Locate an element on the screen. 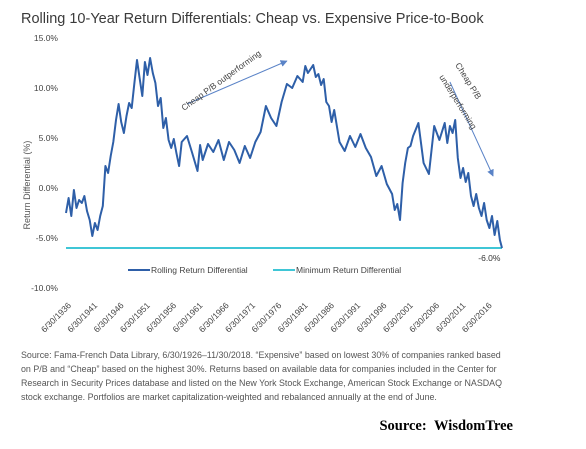 This screenshot has height=449, width=586. outperforming-arrow is located at coordinates (237, 82).